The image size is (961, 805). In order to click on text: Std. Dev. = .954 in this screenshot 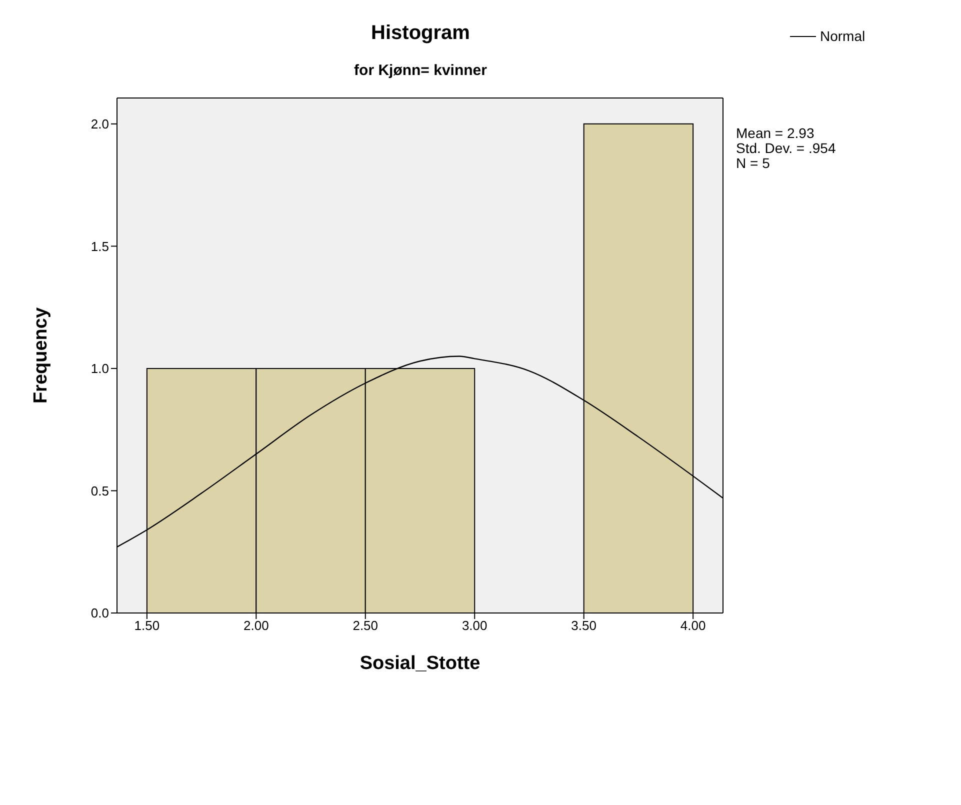, I will do `click(786, 148)`.